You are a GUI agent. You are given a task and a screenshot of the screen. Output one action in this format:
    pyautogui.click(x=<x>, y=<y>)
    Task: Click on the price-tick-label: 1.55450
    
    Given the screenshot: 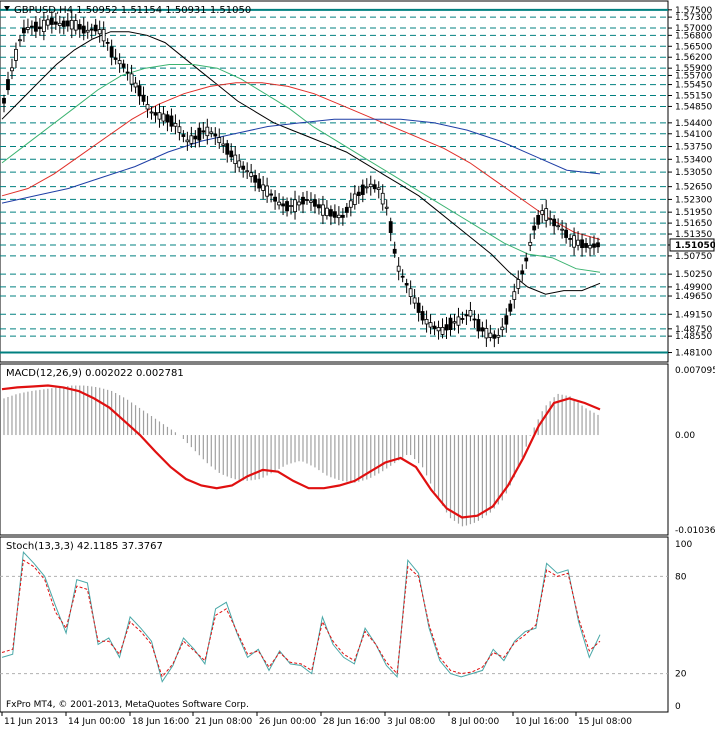 What is the action you would take?
    pyautogui.click(x=693, y=86)
    